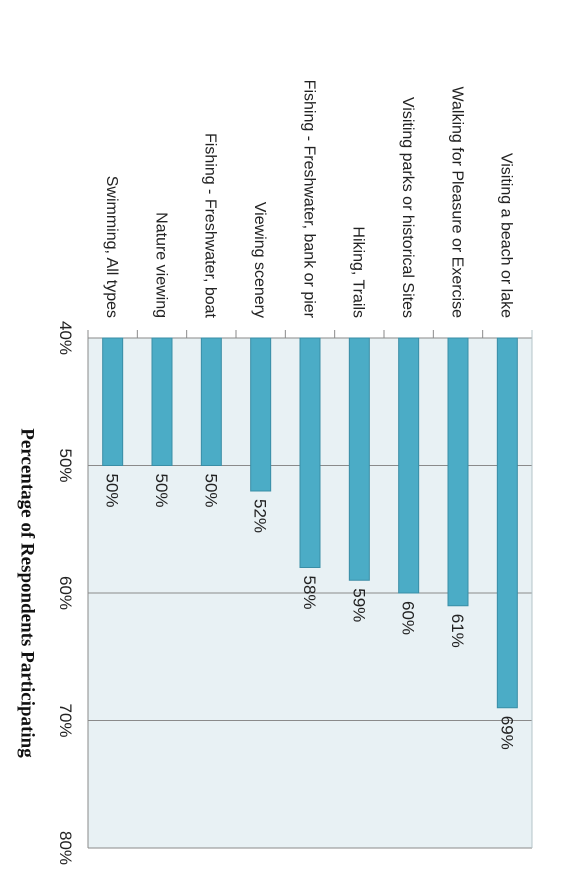  What do you see at coordinates (358, 272) in the screenshot?
I see `category-label: Hiking, Trails` at bounding box center [358, 272].